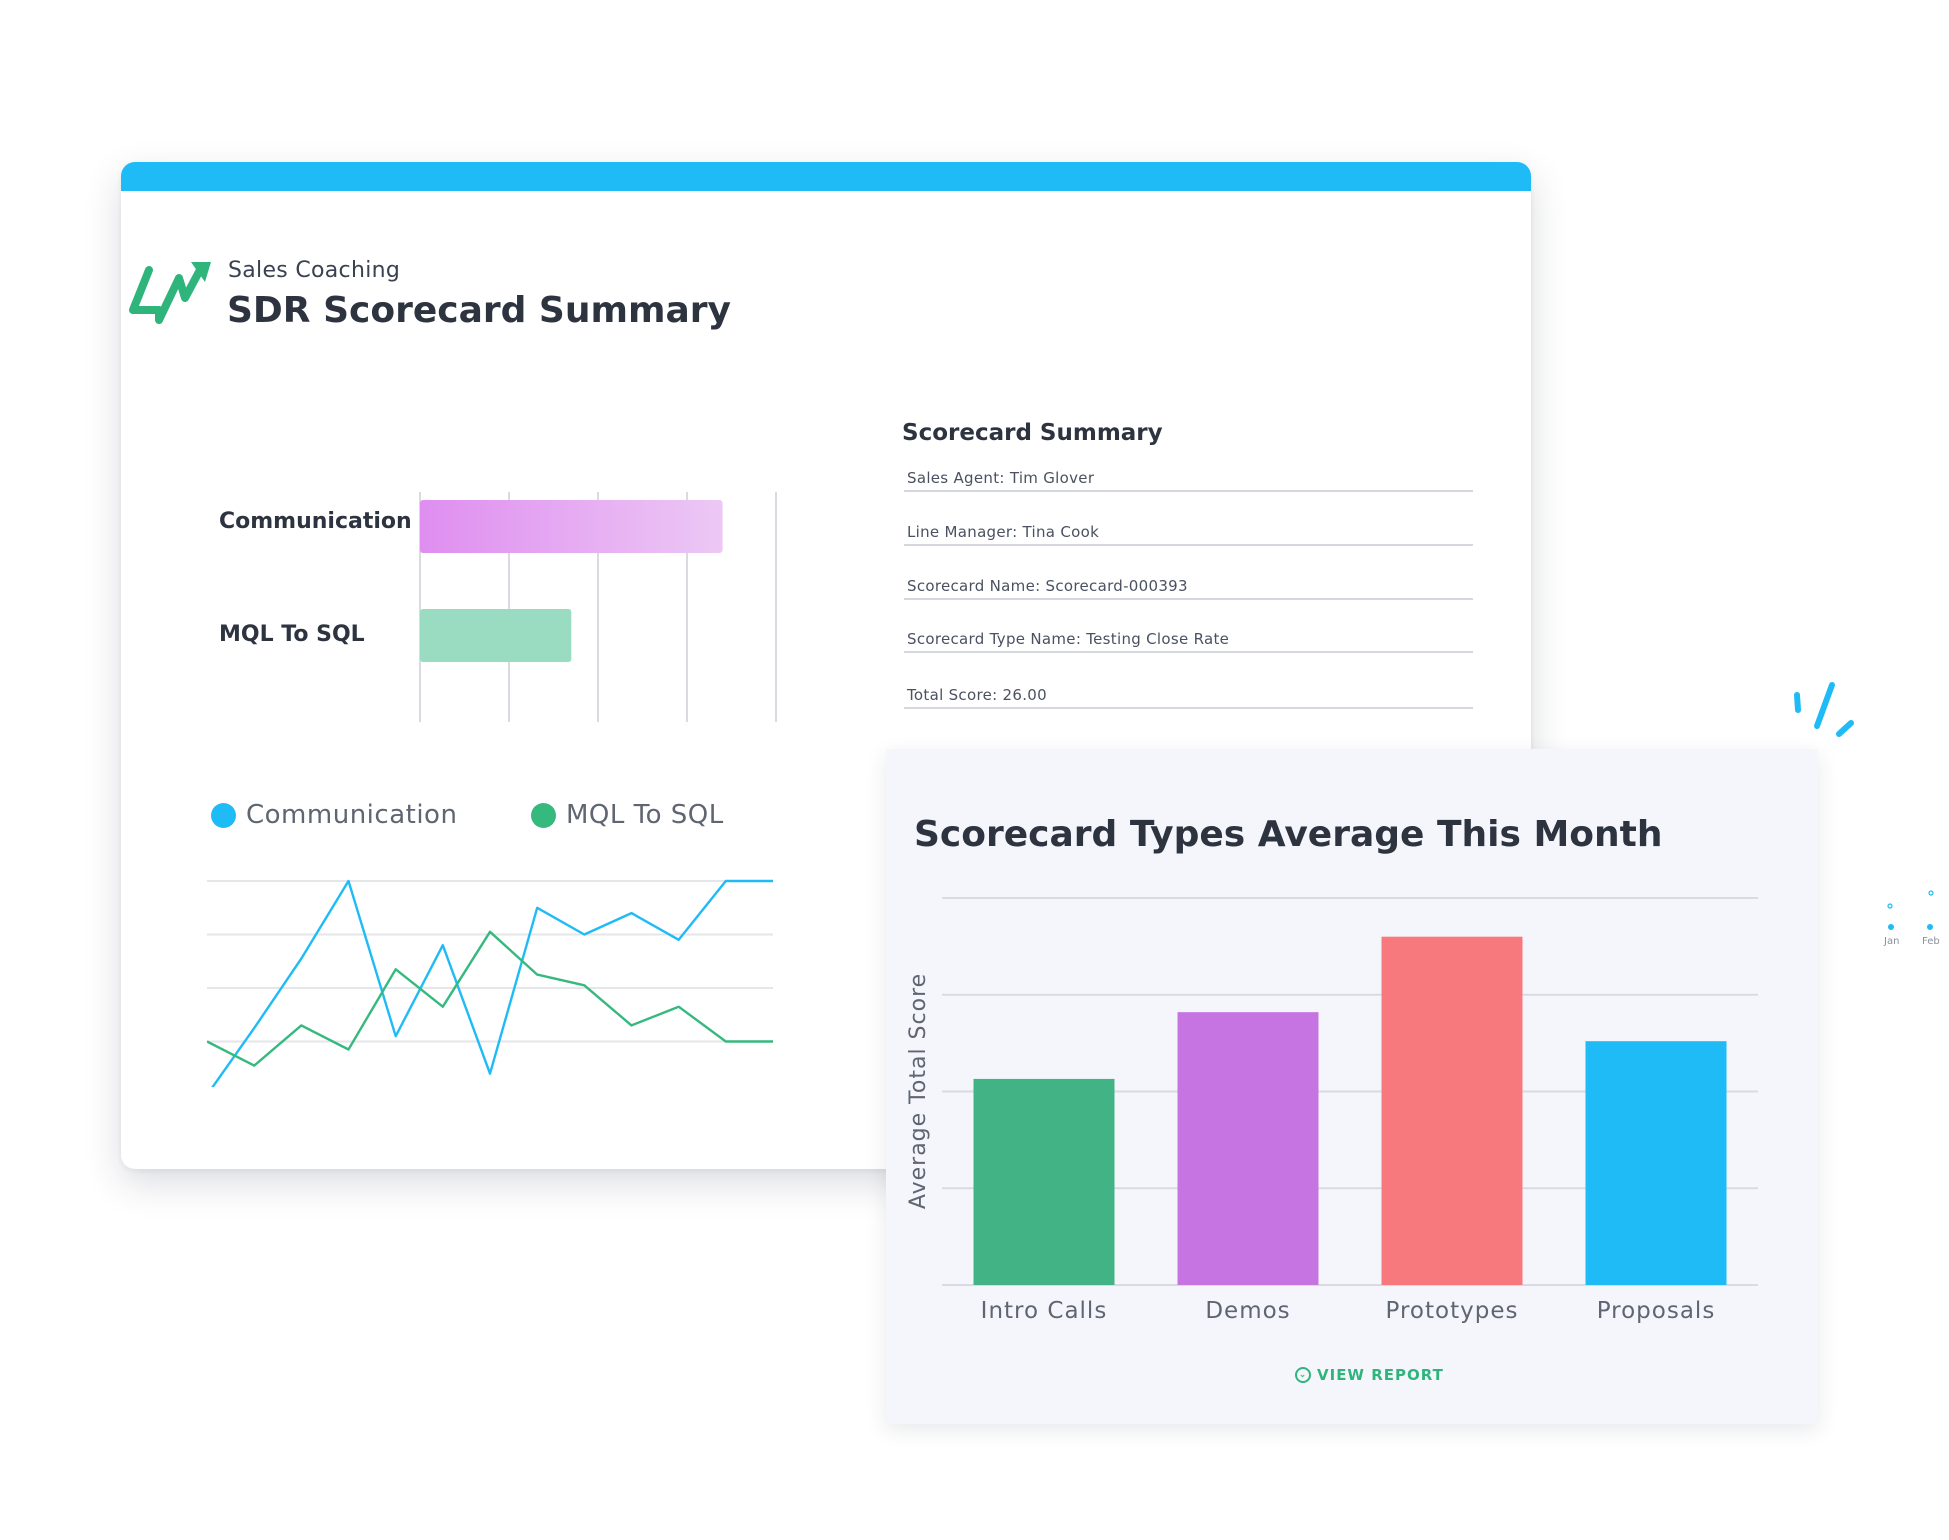  I want to click on view-report-link: ⌄ VIEW REPORT, so click(1369, 1375).